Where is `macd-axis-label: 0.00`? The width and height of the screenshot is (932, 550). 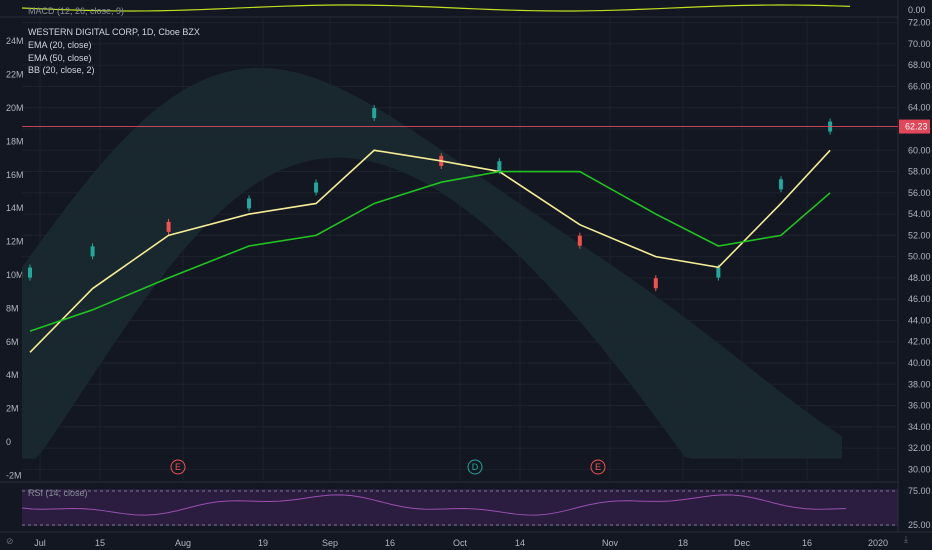 macd-axis-label: 0.00 is located at coordinates (917, 10).